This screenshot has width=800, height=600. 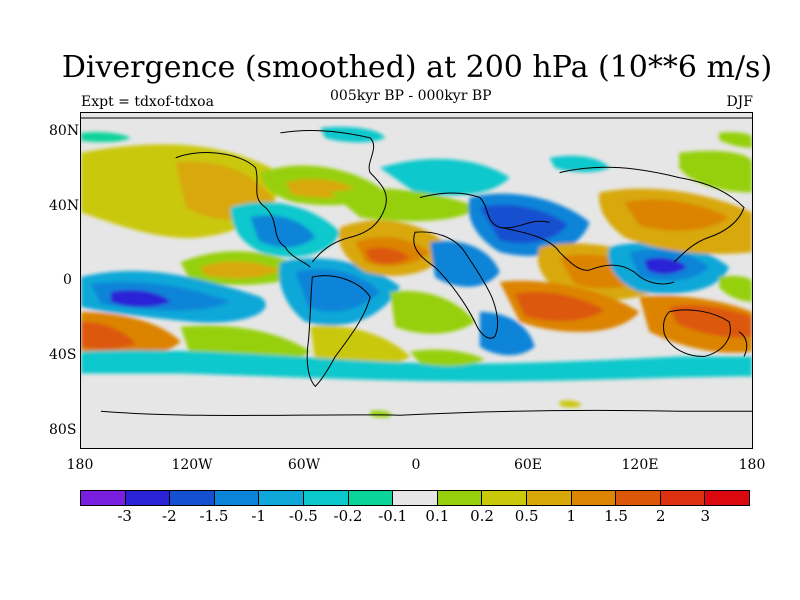 What do you see at coordinates (67, 280) in the screenshot?
I see `lat-label-0: 0` at bounding box center [67, 280].